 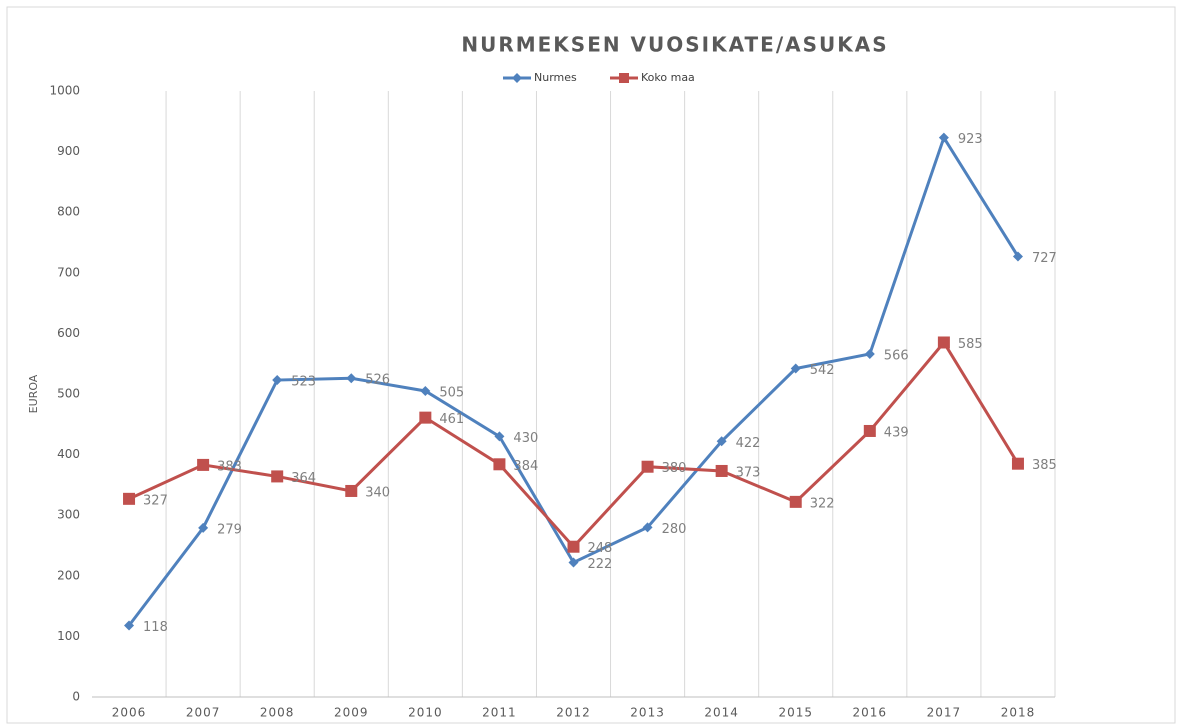 I want to click on x-tick-label: 2018, so click(x=1018, y=713).